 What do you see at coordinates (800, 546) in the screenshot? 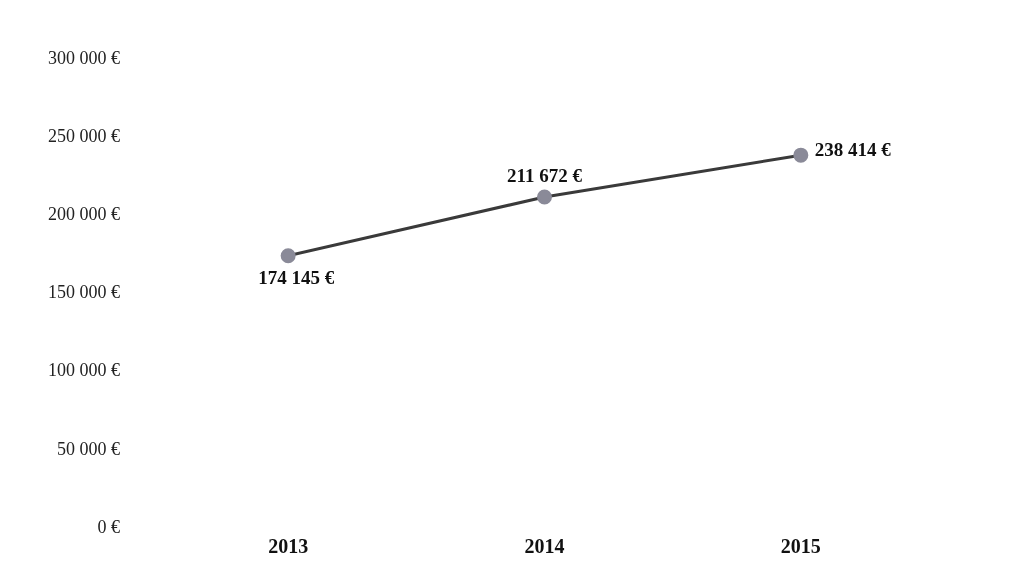
I see `x-tick-label: 2015` at bounding box center [800, 546].